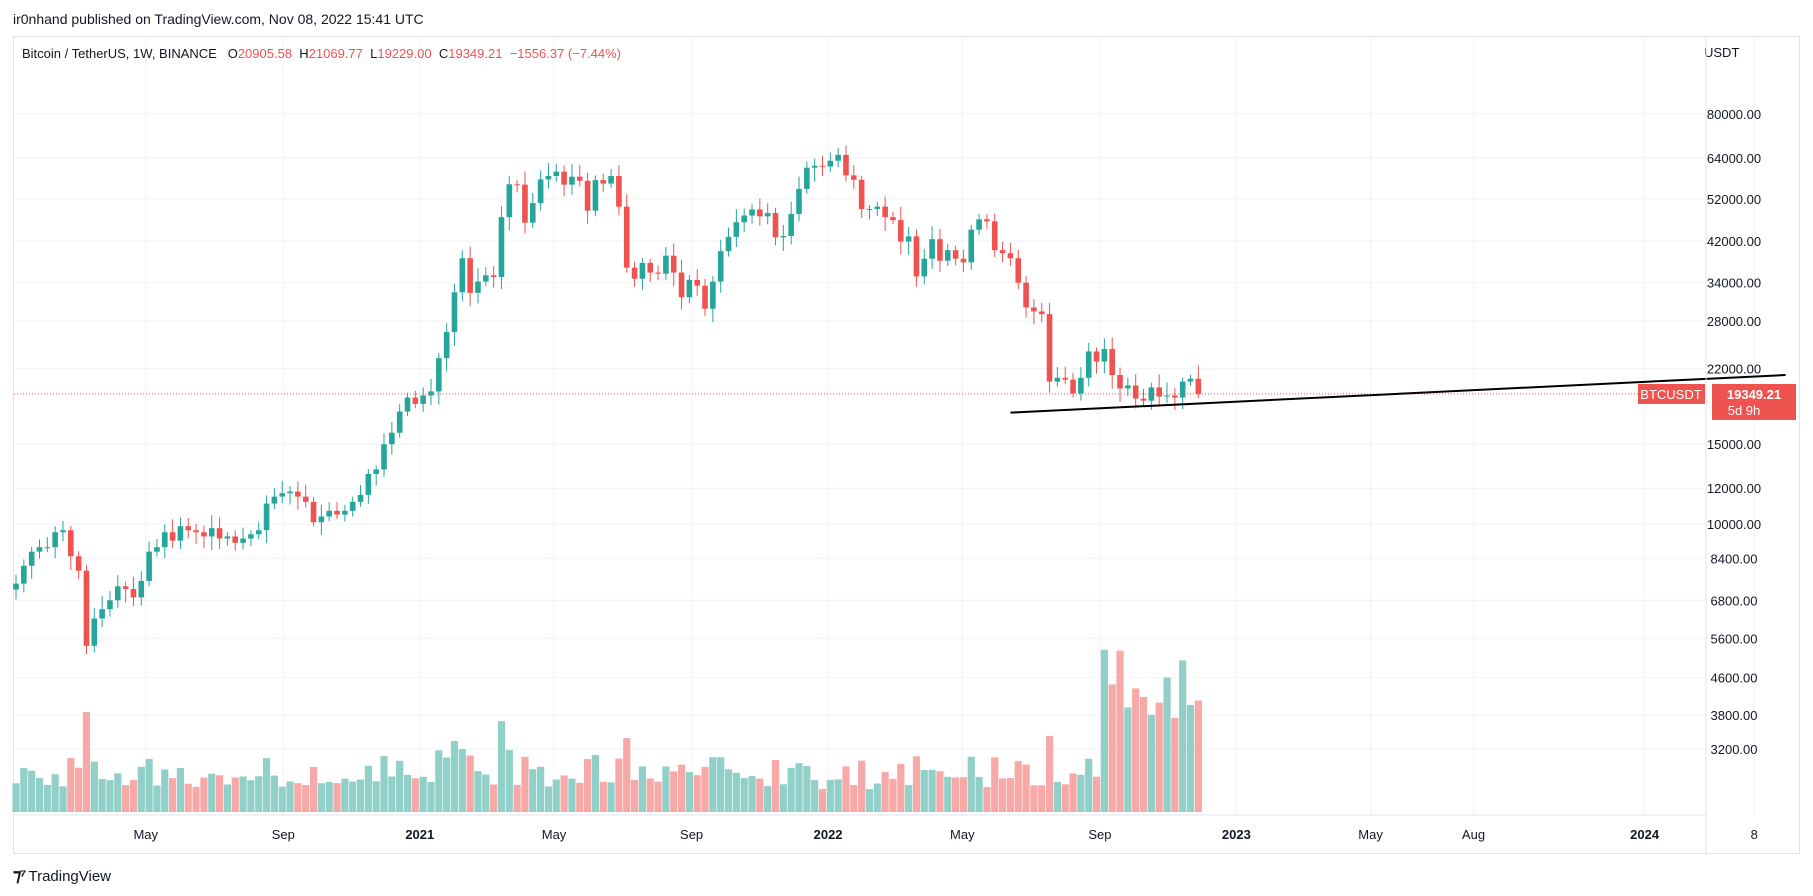 Image resolution: width=1813 pixels, height=896 pixels. I want to click on y-tick-label: 22000.00, so click(1734, 369).